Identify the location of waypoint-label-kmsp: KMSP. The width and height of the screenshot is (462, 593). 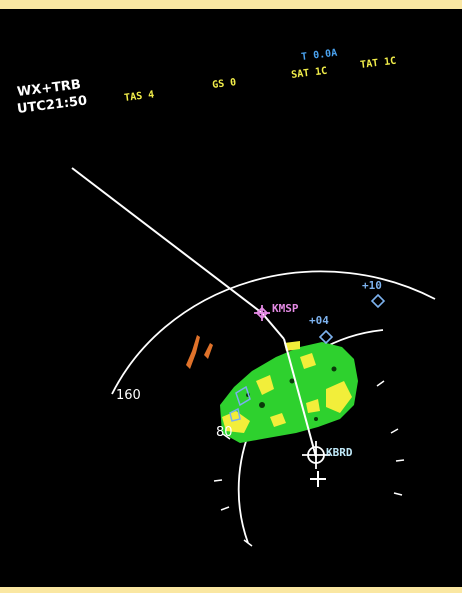
(285, 308).